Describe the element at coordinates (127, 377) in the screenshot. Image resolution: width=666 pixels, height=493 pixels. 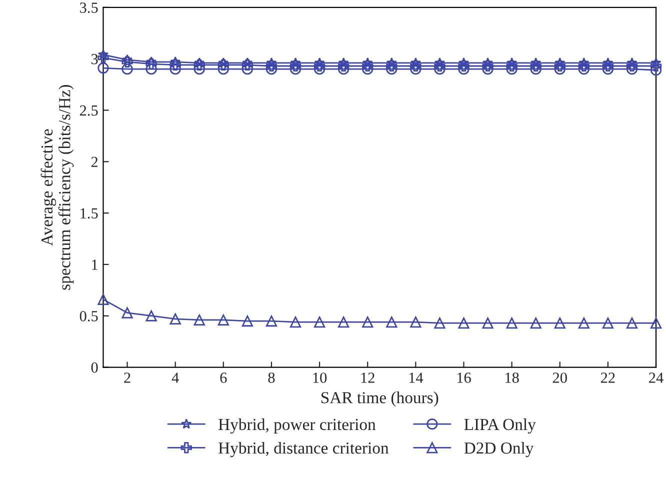
I see `x-tick-label: 2` at that location.